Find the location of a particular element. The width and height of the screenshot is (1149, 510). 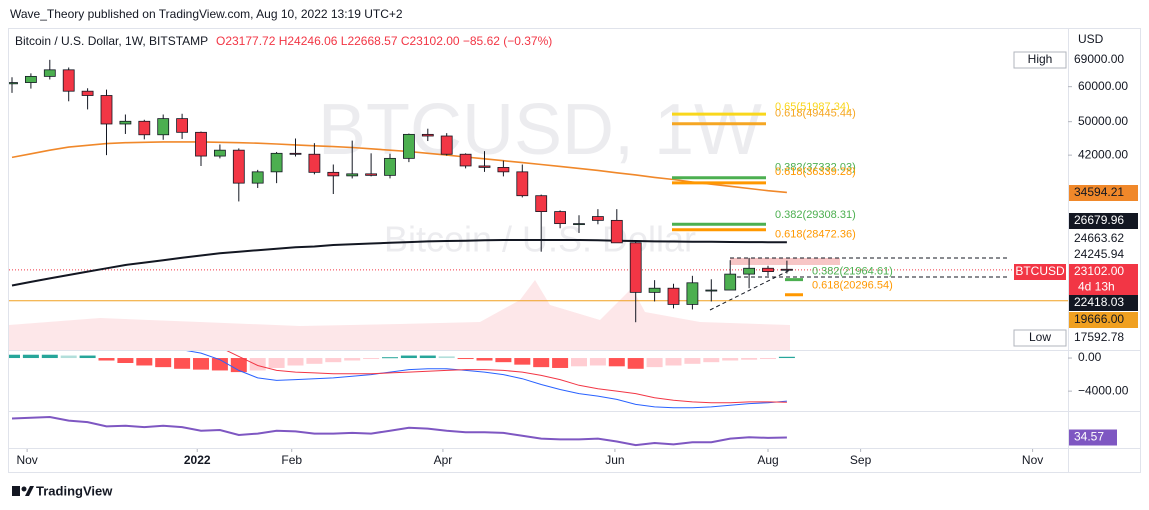

y-tick-label: 50000.00 is located at coordinates (1103, 121).